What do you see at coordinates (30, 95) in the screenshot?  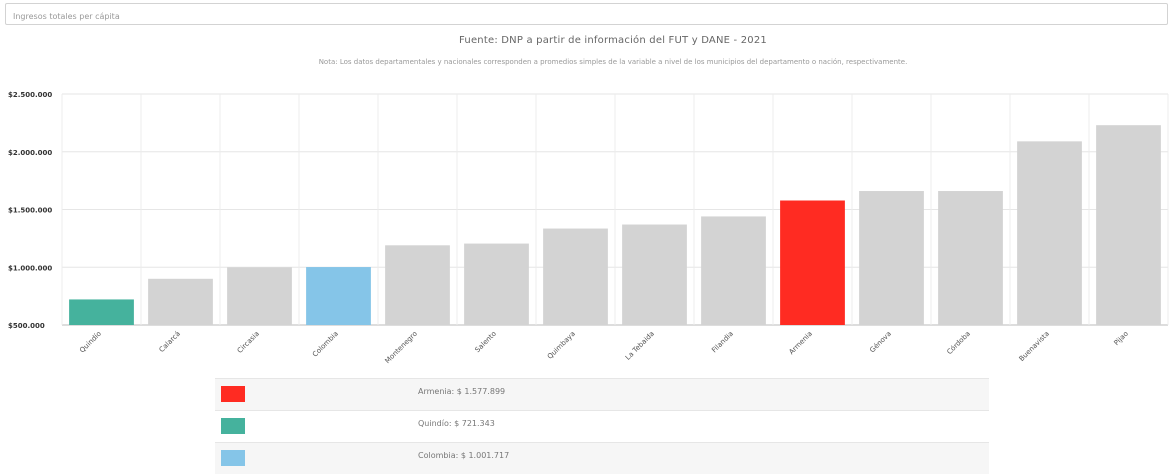 I see `y-tick-label: $2.500.000` at bounding box center [30, 95].